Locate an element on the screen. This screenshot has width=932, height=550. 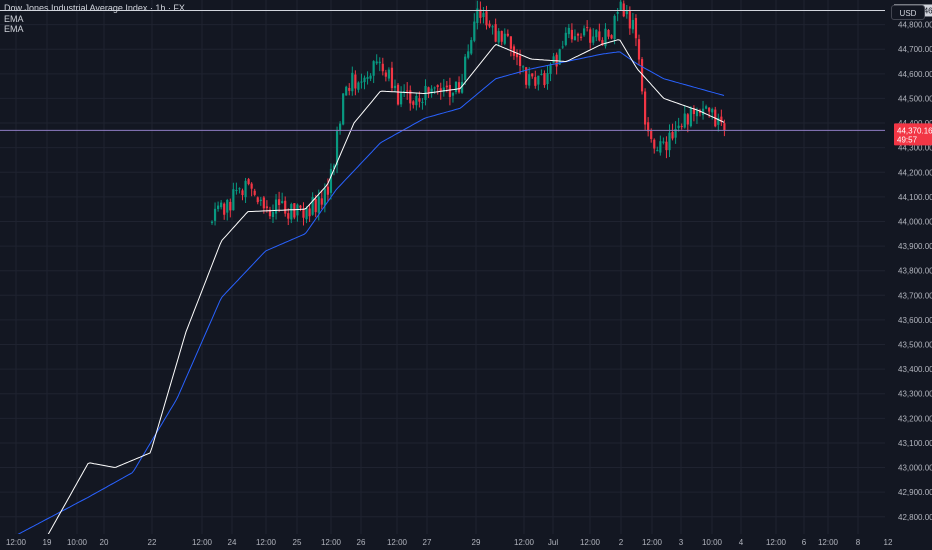
price-tick-label: 43,500.00 is located at coordinates (915, 345).